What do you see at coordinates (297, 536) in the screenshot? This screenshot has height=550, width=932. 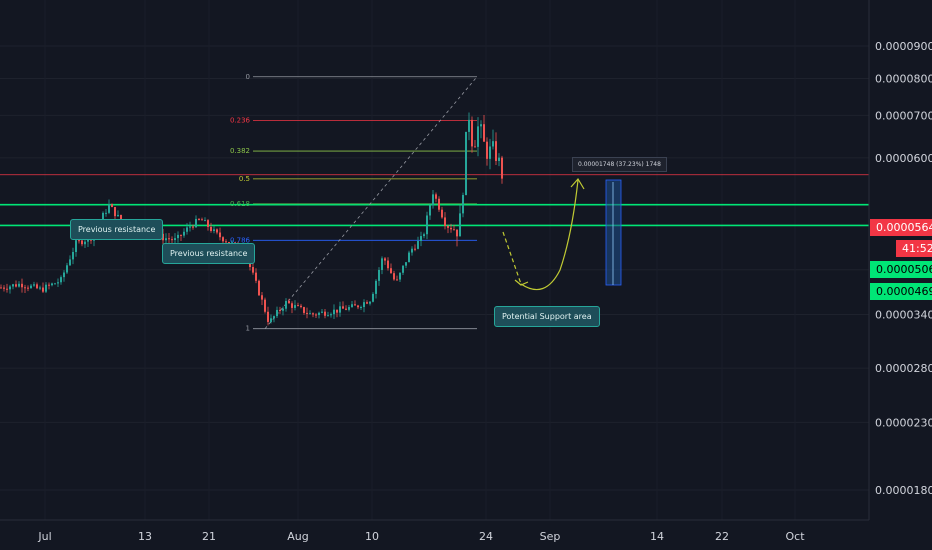 I see `x-tick-label: Aug` at bounding box center [297, 536].